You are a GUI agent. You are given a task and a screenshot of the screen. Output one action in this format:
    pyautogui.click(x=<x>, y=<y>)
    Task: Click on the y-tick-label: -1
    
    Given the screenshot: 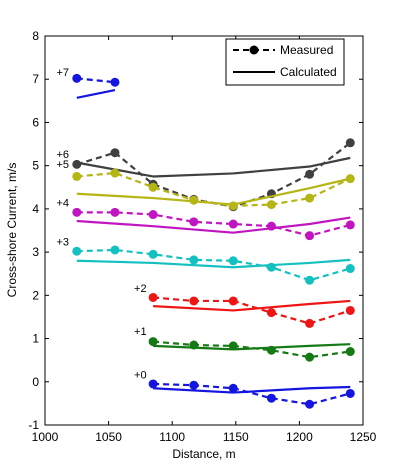 What is the action you would take?
    pyautogui.click(x=33, y=425)
    